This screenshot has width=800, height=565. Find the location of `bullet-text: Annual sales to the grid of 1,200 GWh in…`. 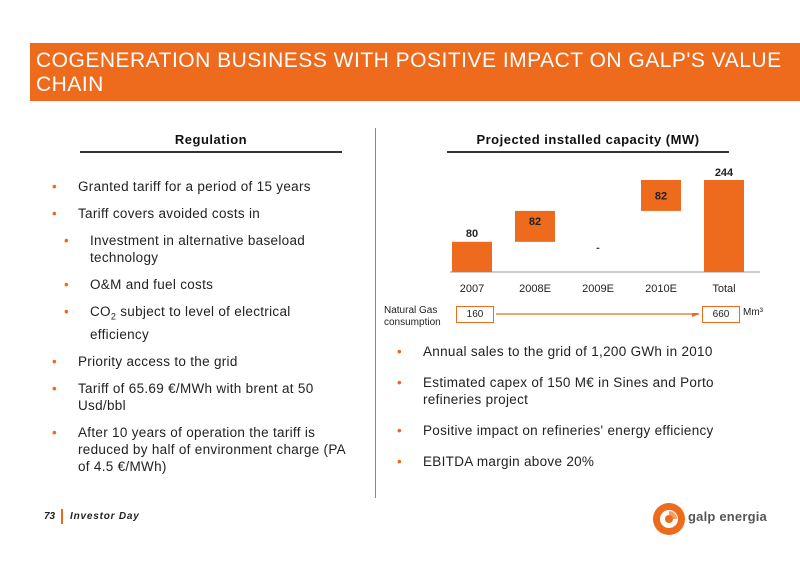

bullet-text: Annual sales to the grid of 1,200 GWh in… is located at coordinates (568, 351).